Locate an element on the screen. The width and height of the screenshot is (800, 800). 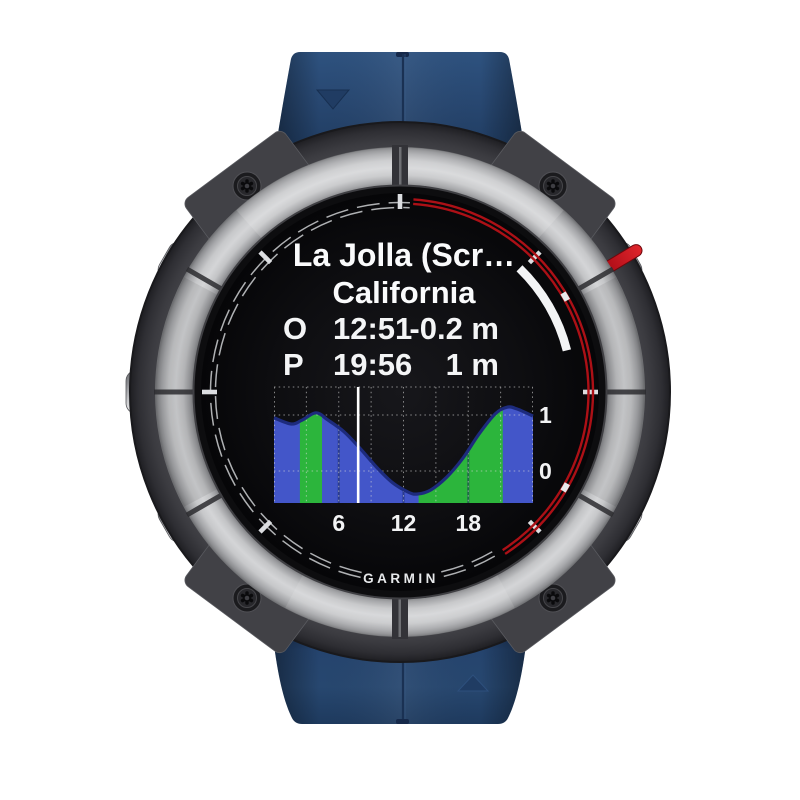
tide-row-label: O is located at coordinates (295, 328).